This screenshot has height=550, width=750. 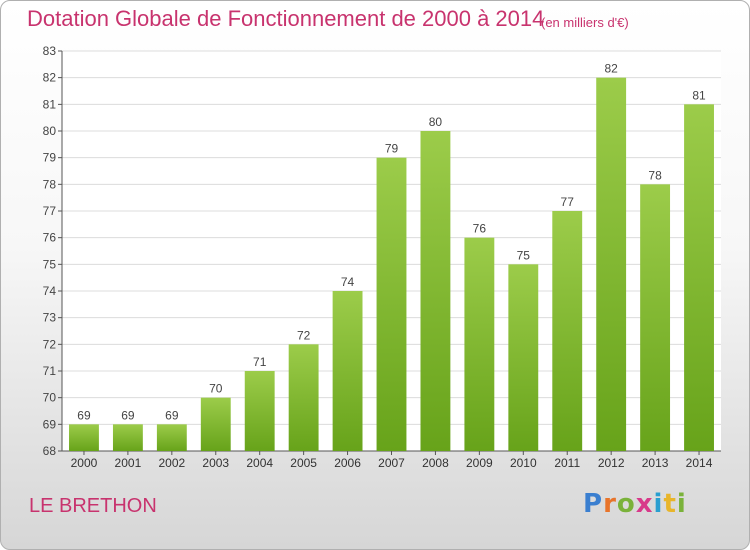 I want to click on x-tick-label: 2001, so click(x=128, y=463).